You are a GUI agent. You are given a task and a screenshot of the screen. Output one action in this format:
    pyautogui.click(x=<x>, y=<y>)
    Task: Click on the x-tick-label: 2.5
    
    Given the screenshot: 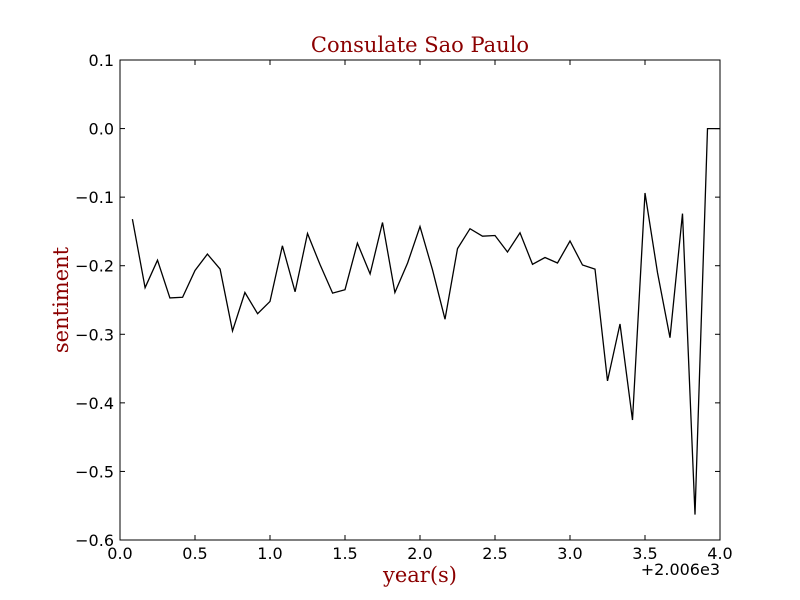 What is the action you would take?
    pyautogui.click(x=494, y=553)
    